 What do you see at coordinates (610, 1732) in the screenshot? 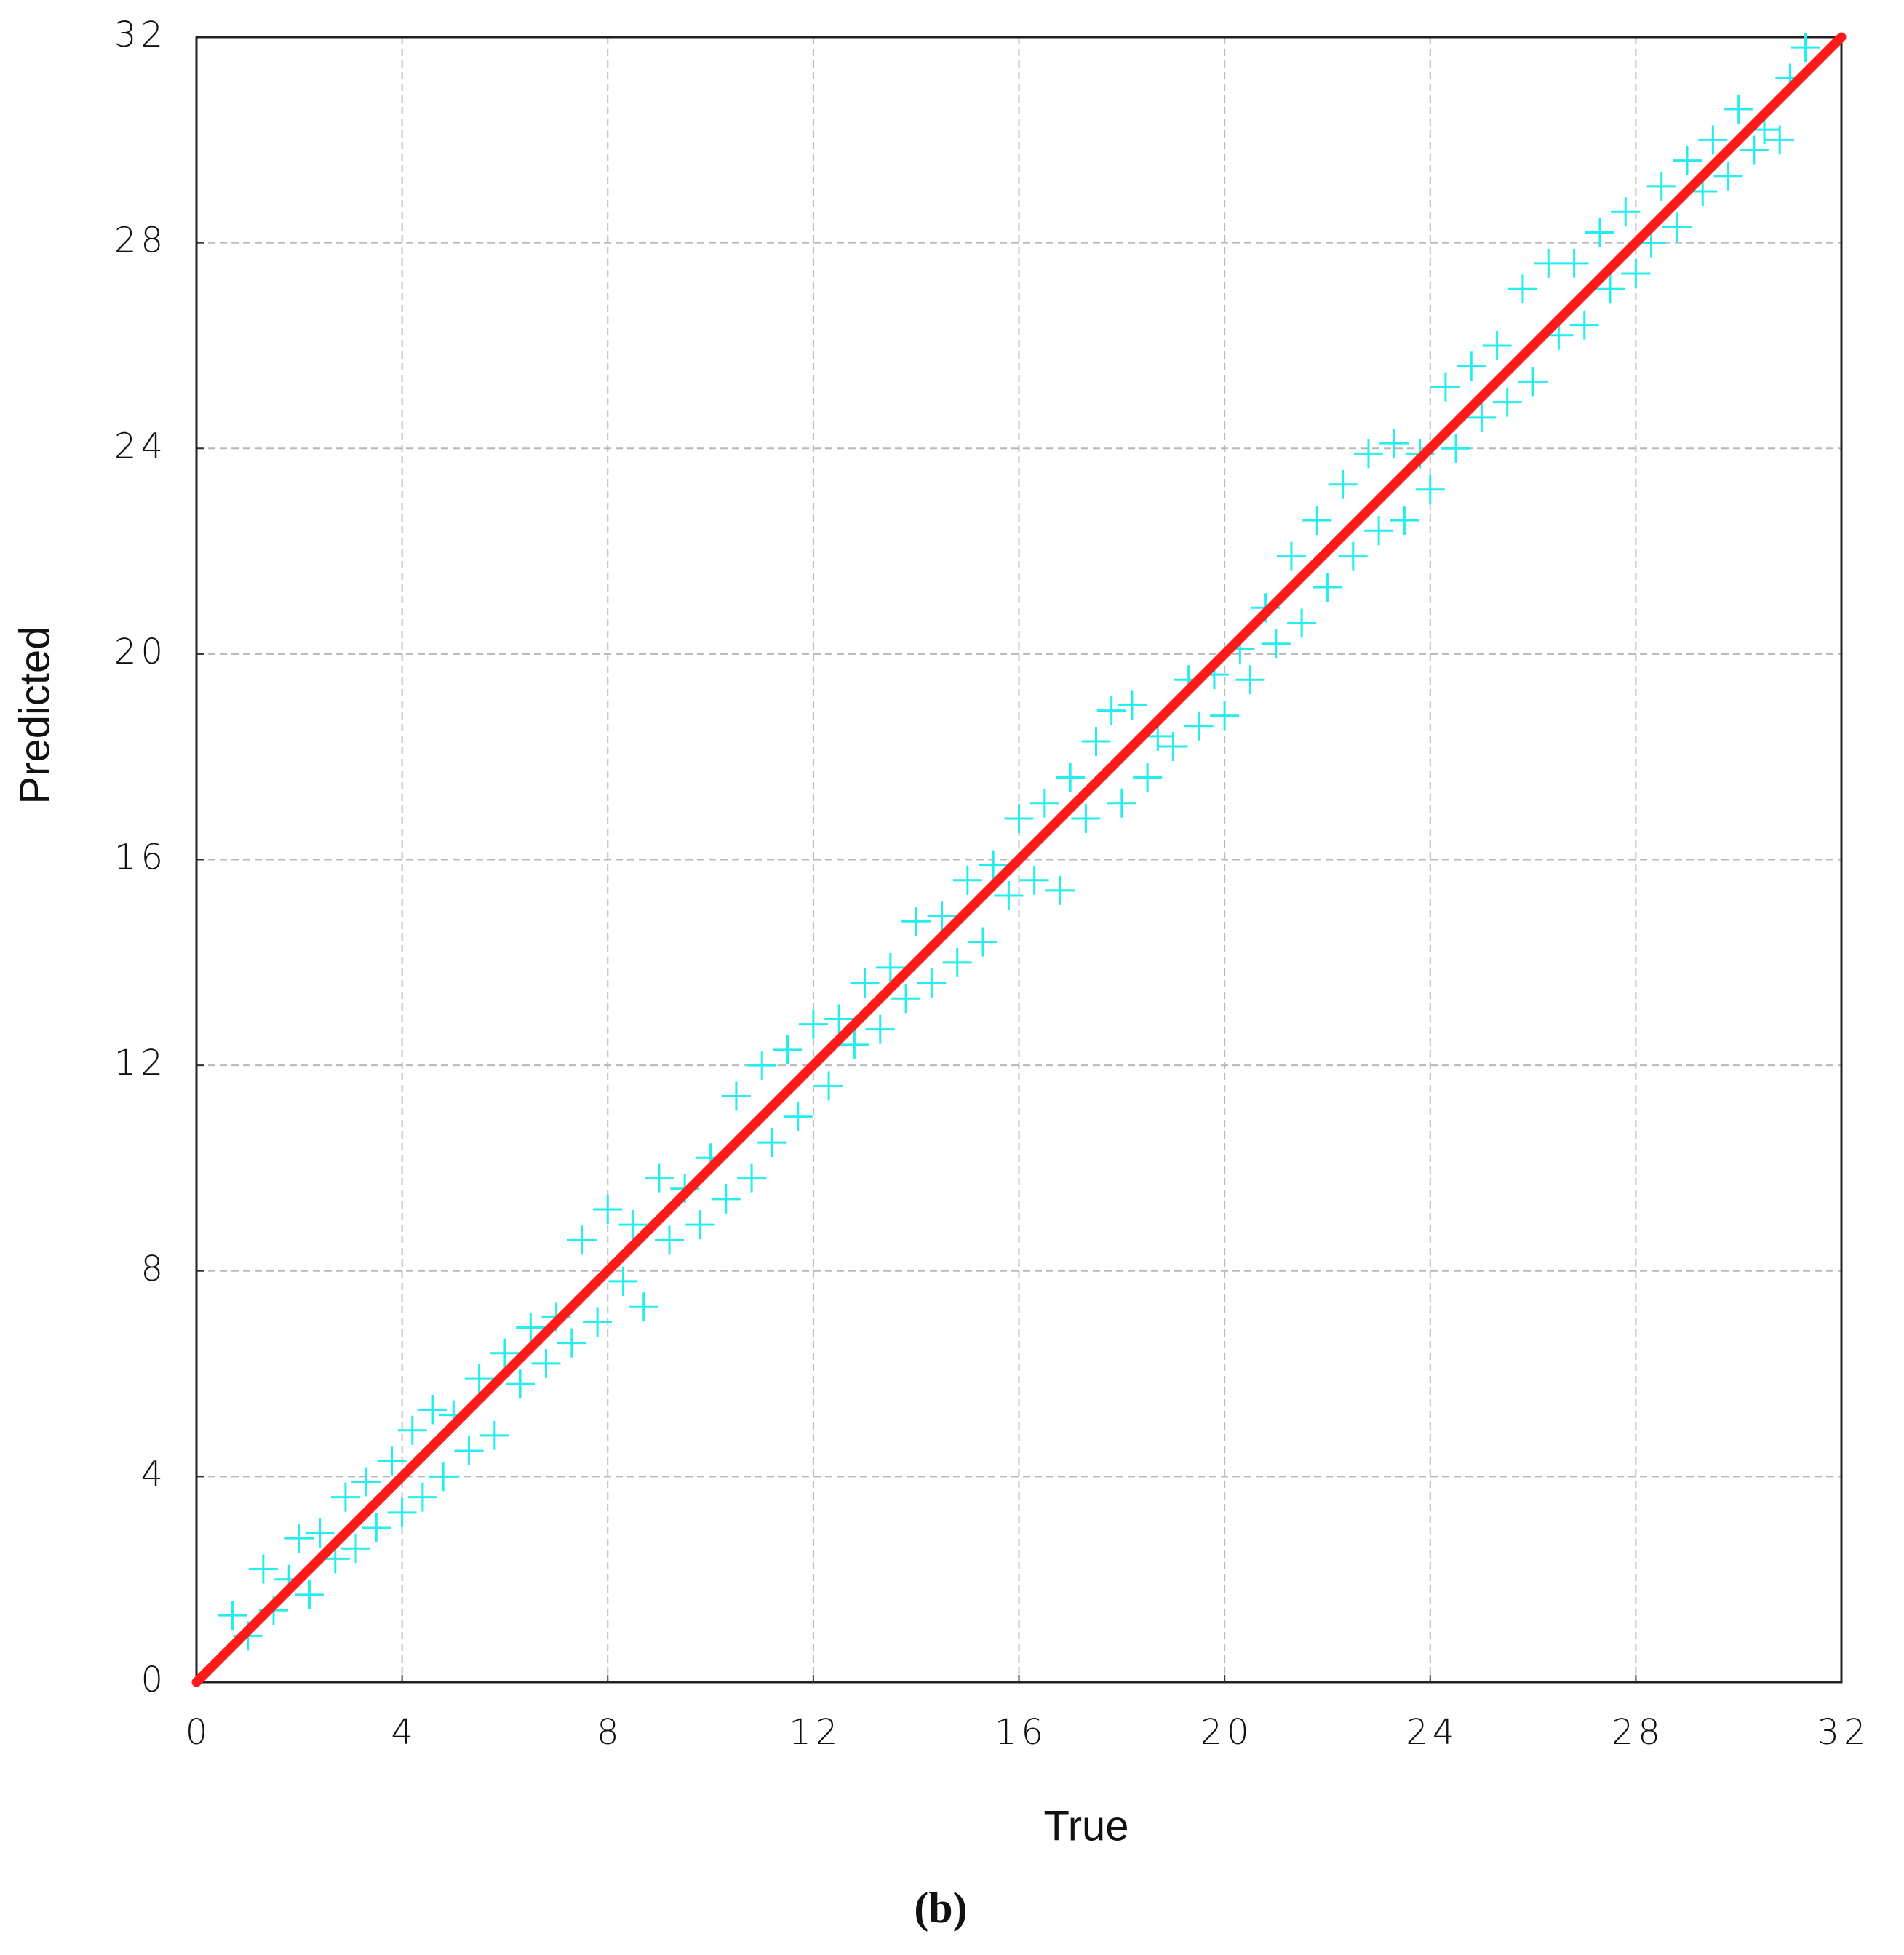
I see `x-tick-label: 8` at bounding box center [610, 1732].